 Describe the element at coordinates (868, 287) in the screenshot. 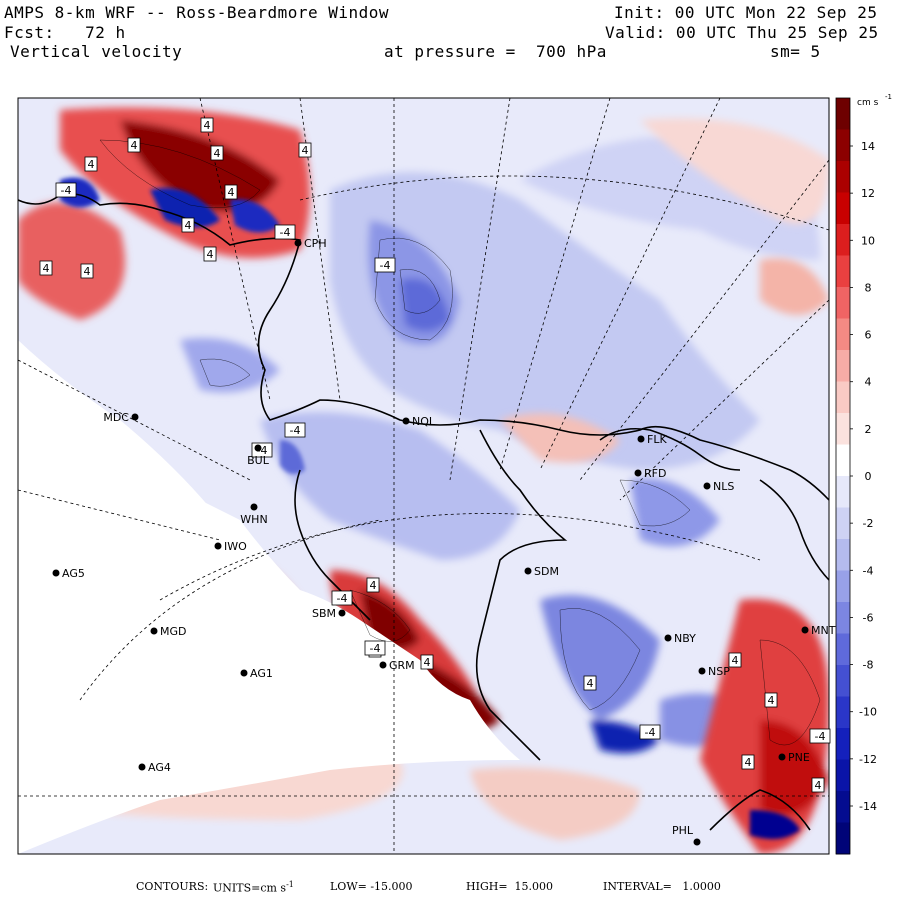

I see `colorbar-tick-label: 8` at that location.